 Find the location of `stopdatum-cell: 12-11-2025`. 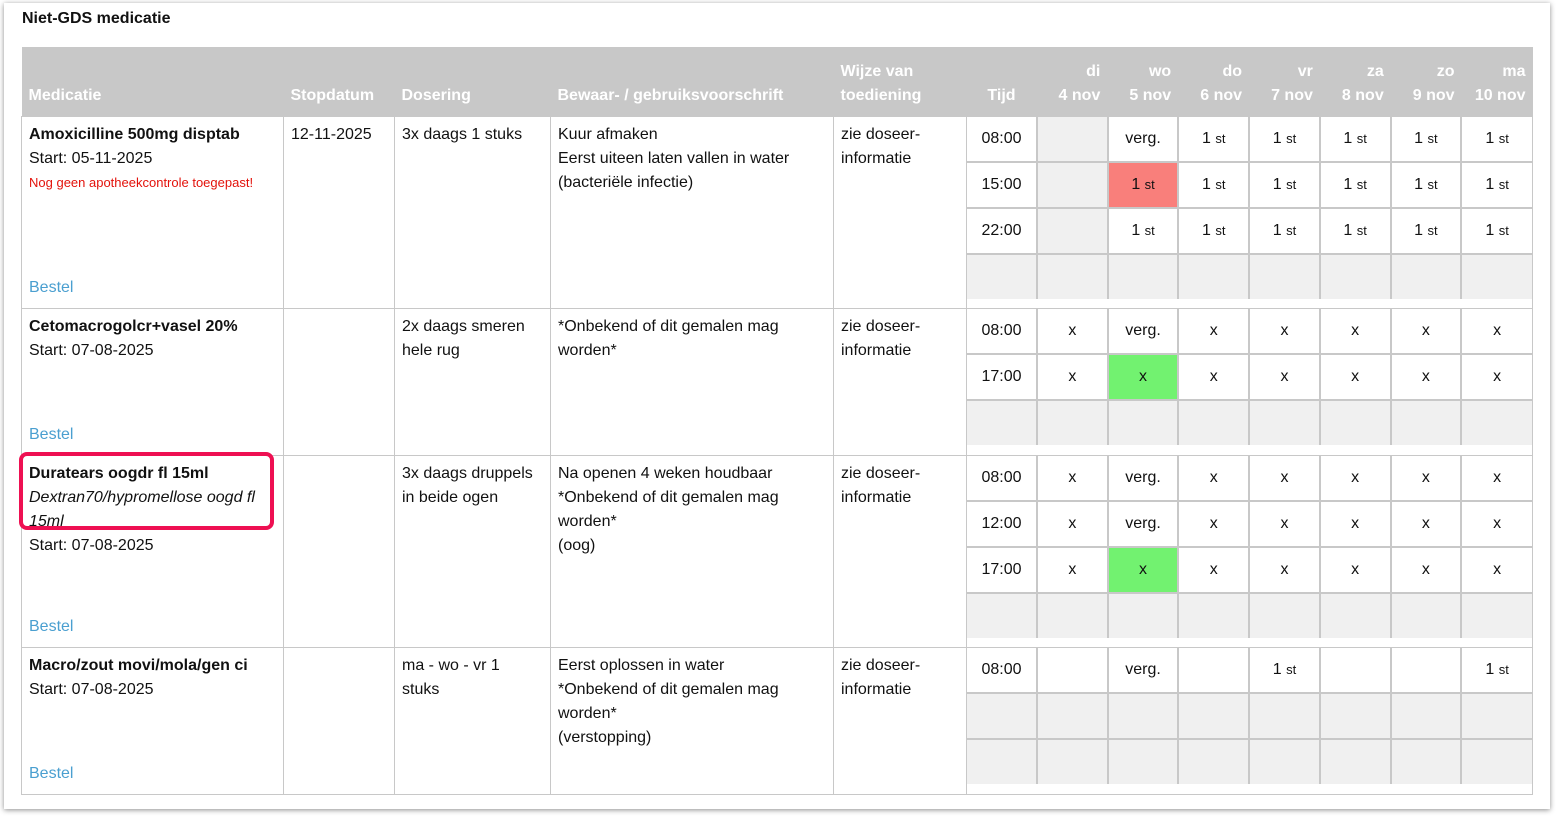

stopdatum-cell: 12-11-2025 is located at coordinates (339, 212).